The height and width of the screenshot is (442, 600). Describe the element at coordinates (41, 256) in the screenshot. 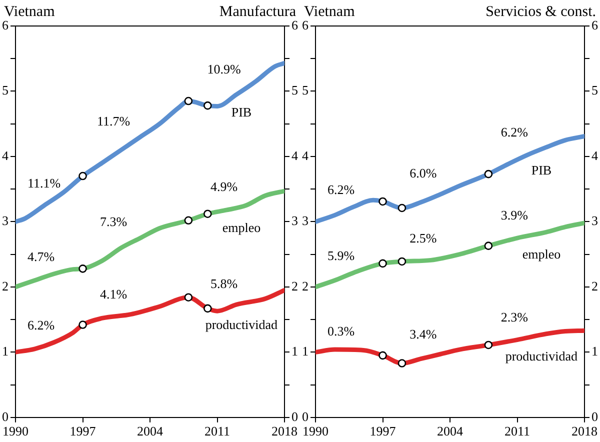

I see `annotation: 4.7%` at that location.